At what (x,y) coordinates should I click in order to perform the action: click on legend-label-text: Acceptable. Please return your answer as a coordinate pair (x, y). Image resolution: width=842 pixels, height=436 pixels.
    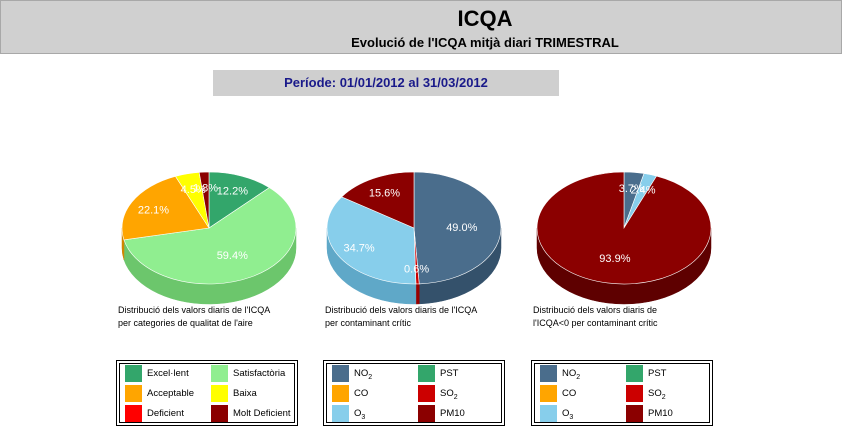
    Looking at the image, I should click on (171, 393).